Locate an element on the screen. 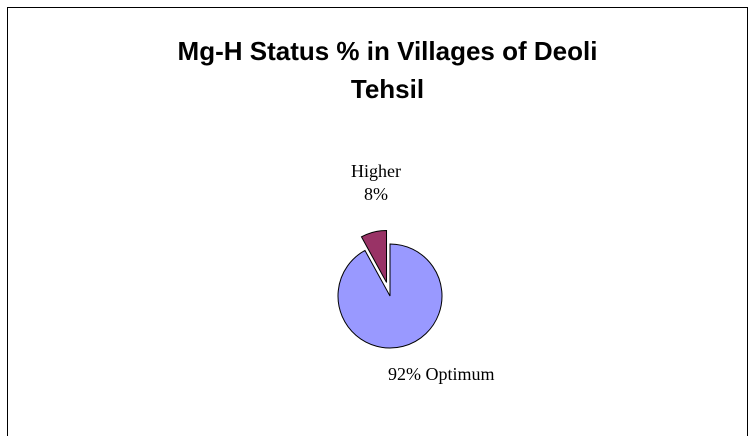 The image size is (755, 436). slice-value-label: 92% is located at coordinates (404, 374).